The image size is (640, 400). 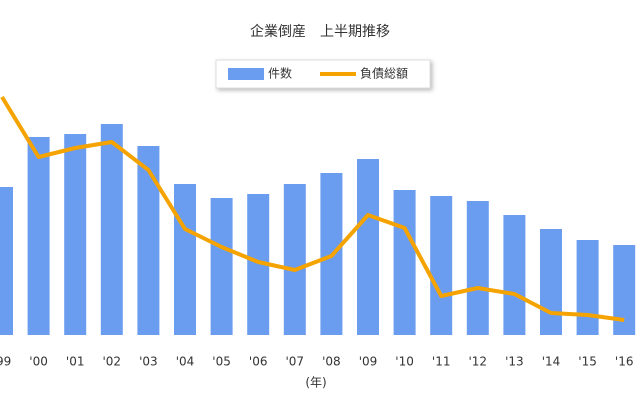 What do you see at coordinates (185, 362) in the screenshot?
I see `x-tick-label: '04` at bounding box center [185, 362].